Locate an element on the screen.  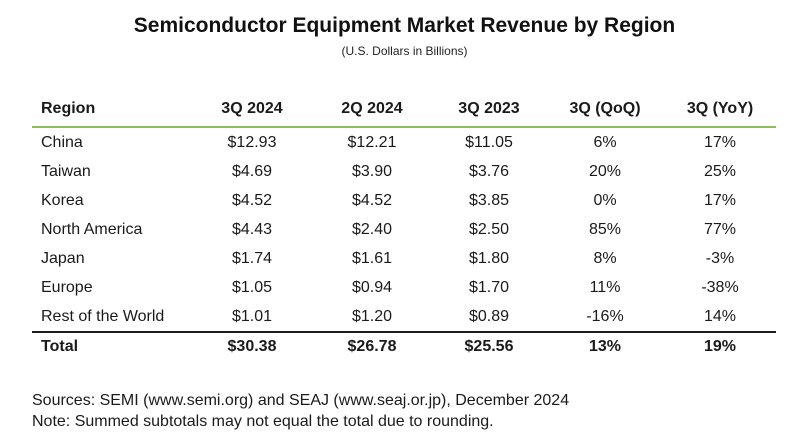
cell-value: $1.74 is located at coordinates (252, 258).